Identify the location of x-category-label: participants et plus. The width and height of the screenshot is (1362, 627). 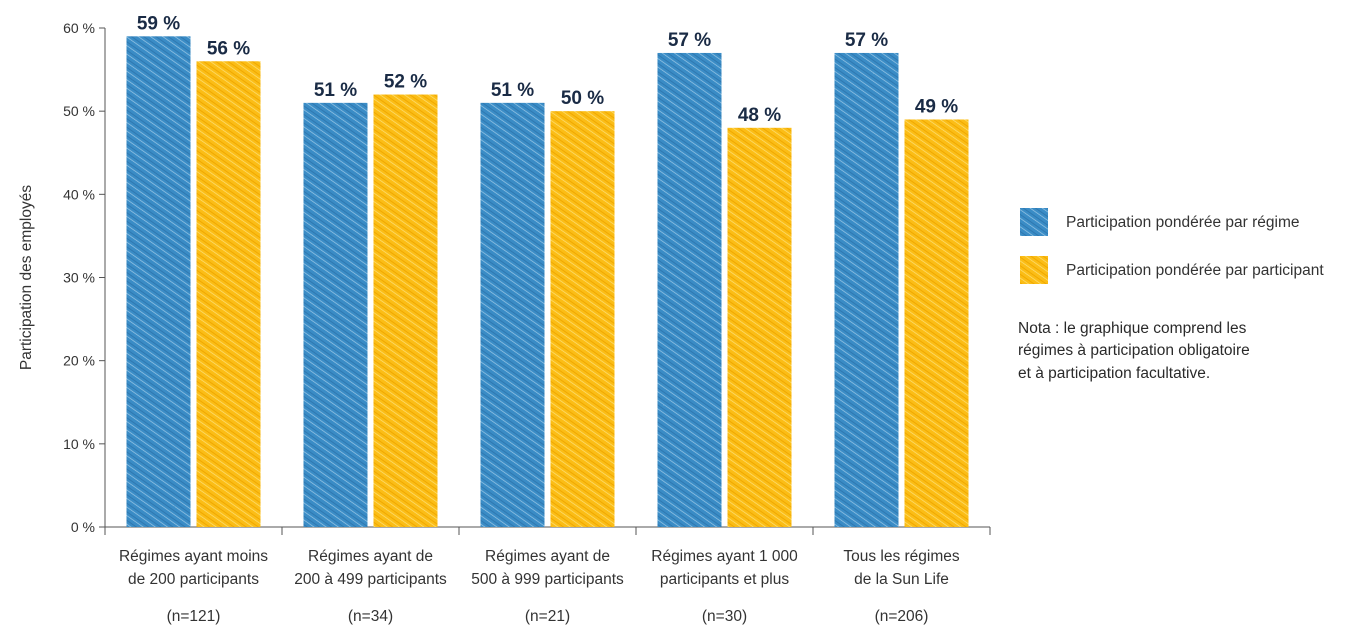
(724, 579).